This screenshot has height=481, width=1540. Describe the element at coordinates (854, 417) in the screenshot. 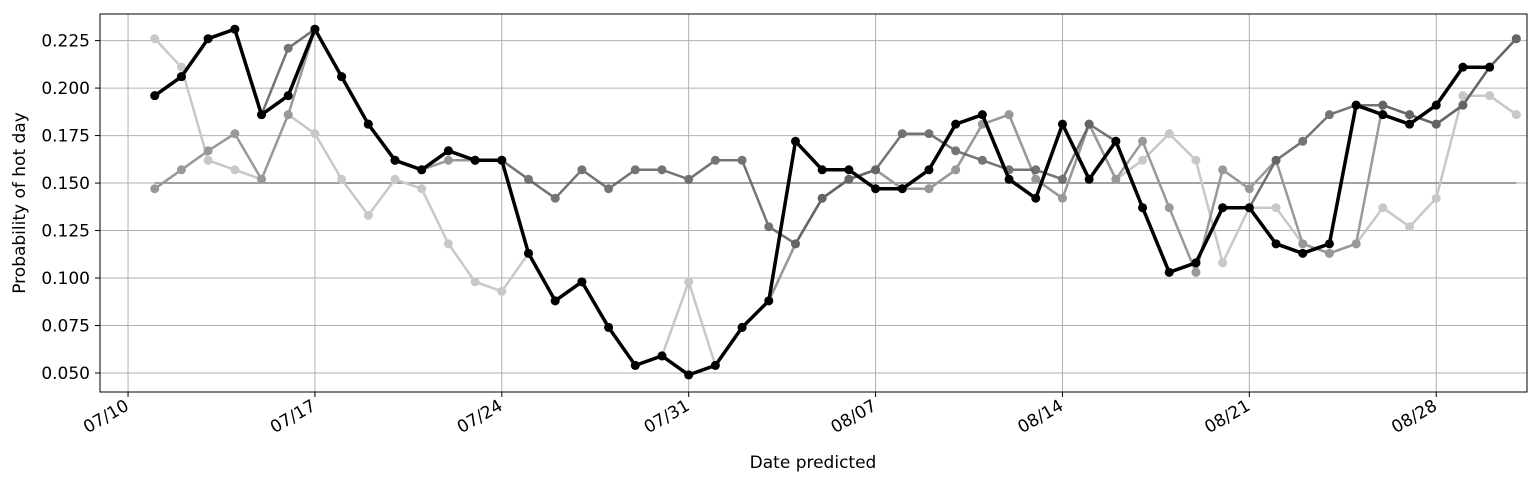

I see `x-tick-label: 08/07` at that location.